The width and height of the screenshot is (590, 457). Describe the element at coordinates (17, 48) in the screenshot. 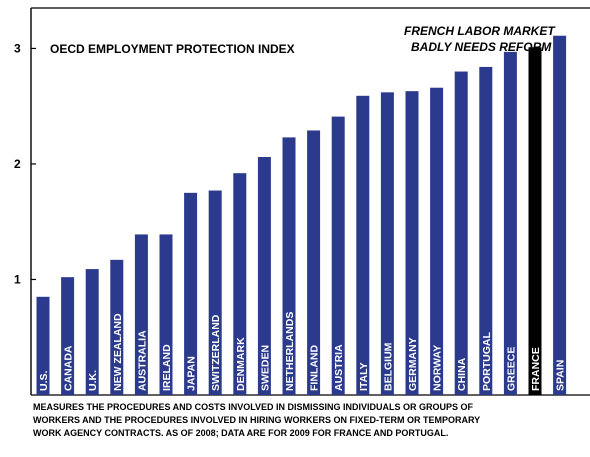

I see `y-tick-label: 3` at that location.